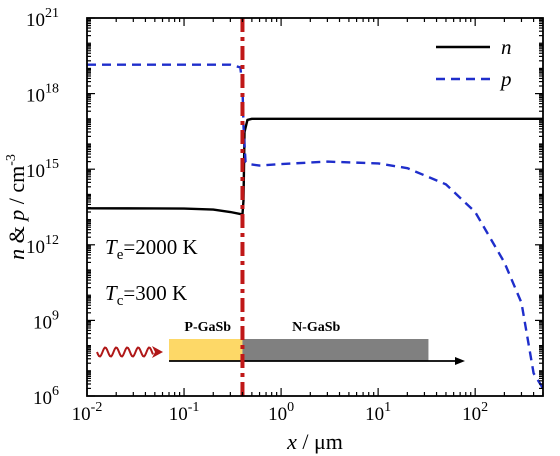 The image size is (560, 456). I want to click on y-tick-label: 10⁹, so click(46, 320).